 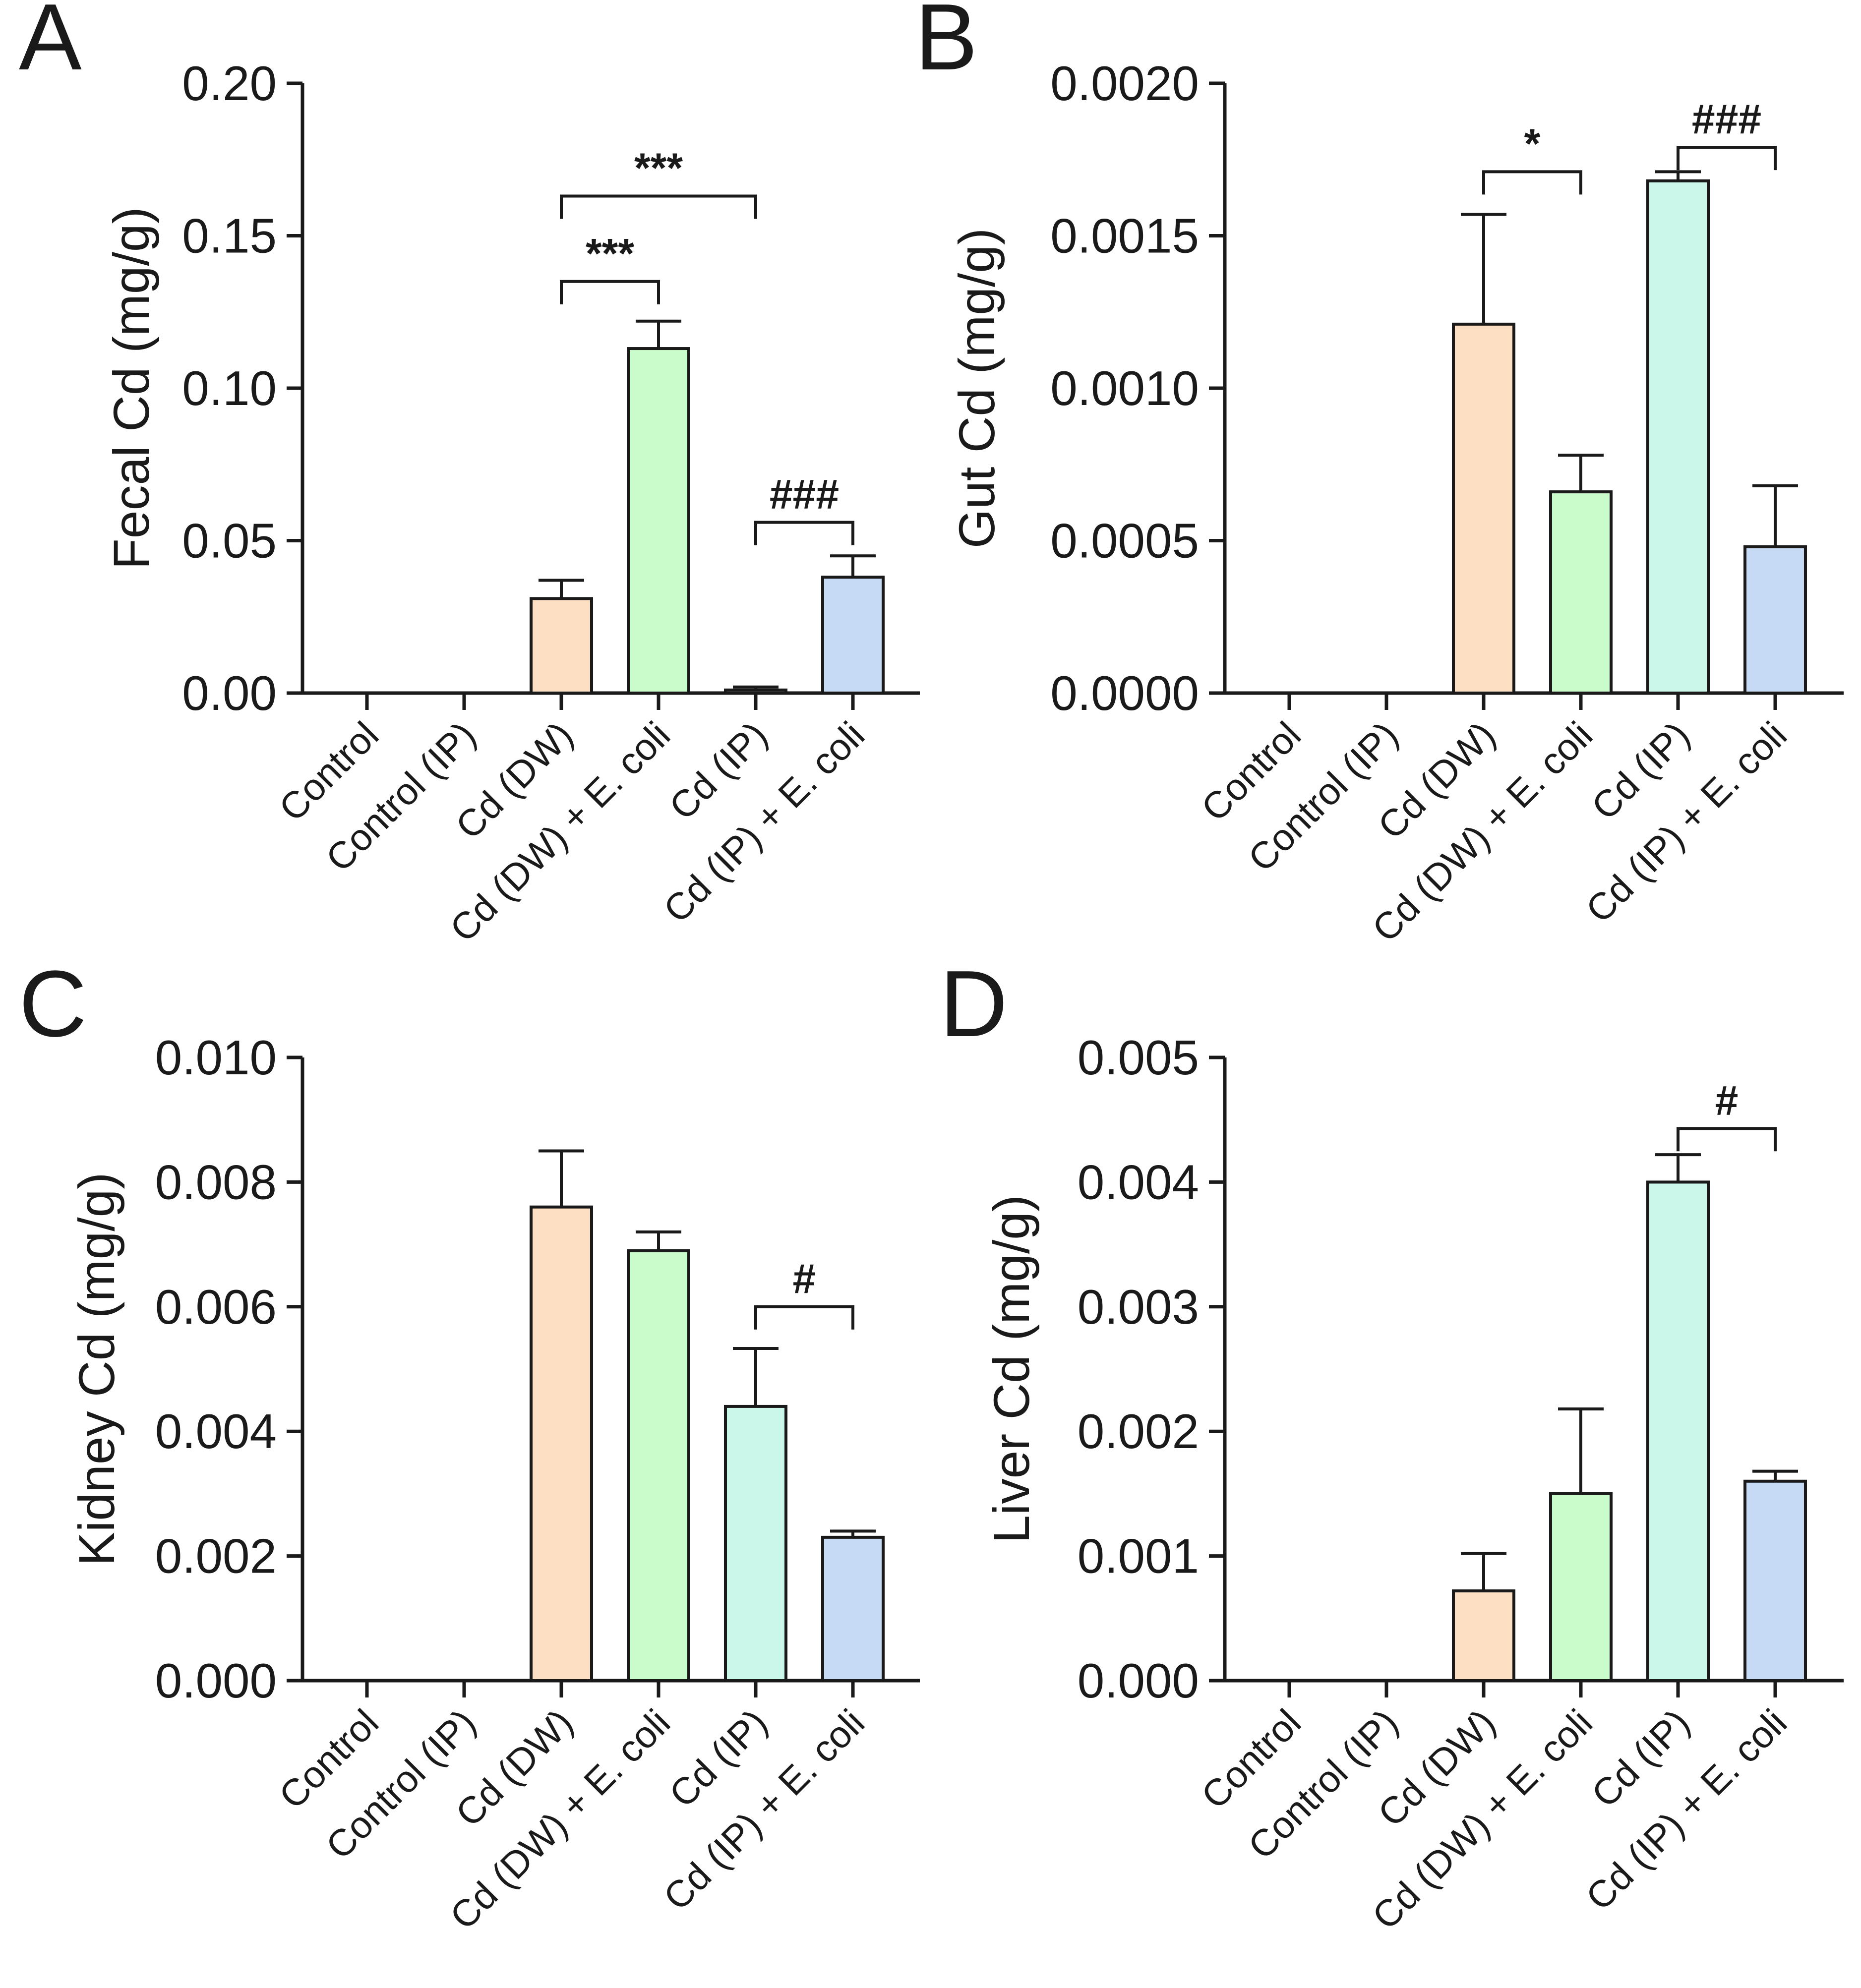 I want to click on panel-b-ytick-label: 0.0000, so click(x=1124, y=693).